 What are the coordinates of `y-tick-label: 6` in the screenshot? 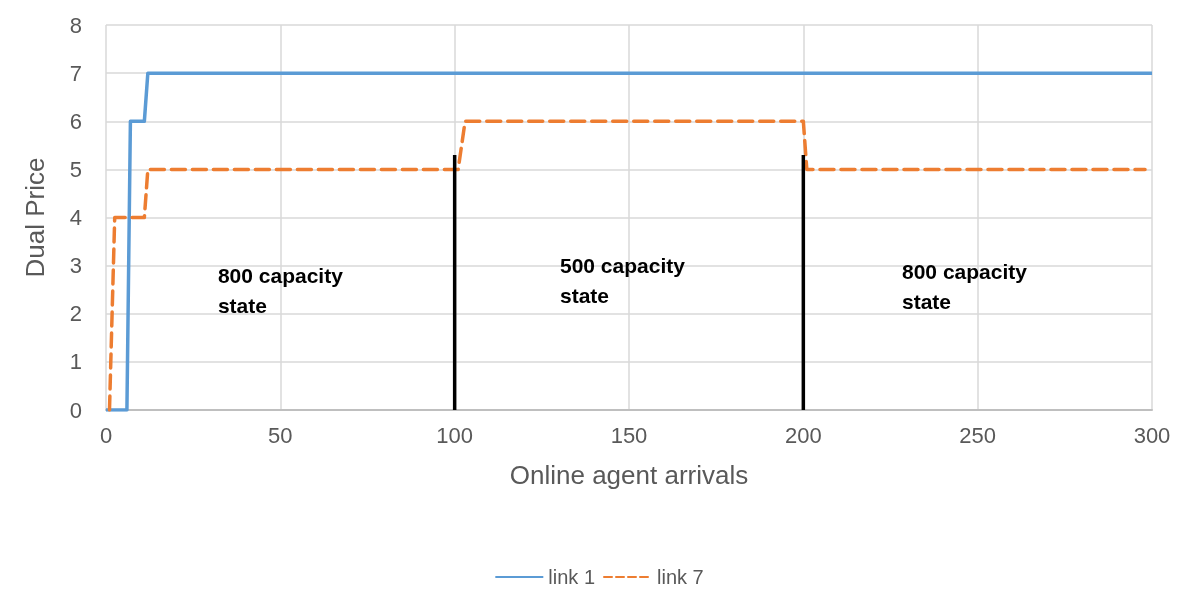 It's located at (75, 121).